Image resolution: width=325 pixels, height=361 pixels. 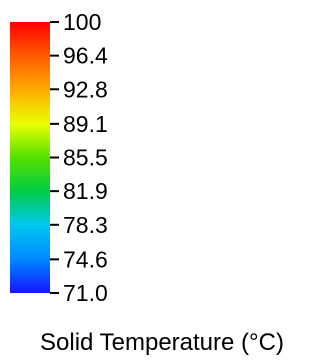 I want to click on colorbar-tick-label: 78.3, so click(x=85, y=225).